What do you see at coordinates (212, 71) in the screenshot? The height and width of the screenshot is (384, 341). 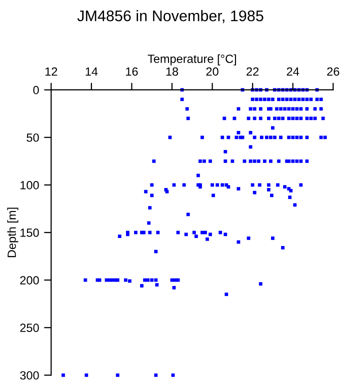 I see `x-tick-label: 20` at bounding box center [212, 71].